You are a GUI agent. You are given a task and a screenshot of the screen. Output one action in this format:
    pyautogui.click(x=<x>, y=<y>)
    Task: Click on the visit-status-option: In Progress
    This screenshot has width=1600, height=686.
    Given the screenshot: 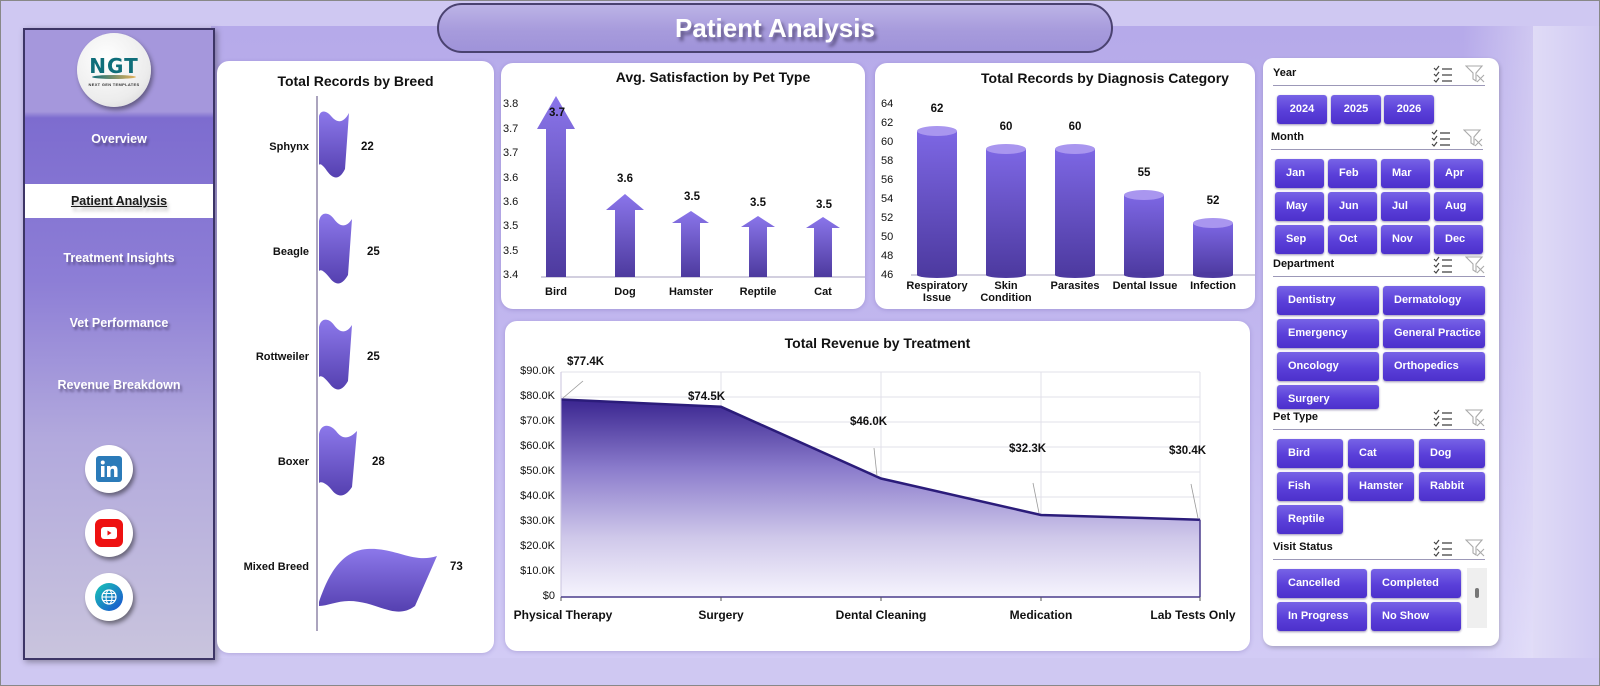 What is the action you would take?
    pyautogui.click(x=1322, y=616)
    